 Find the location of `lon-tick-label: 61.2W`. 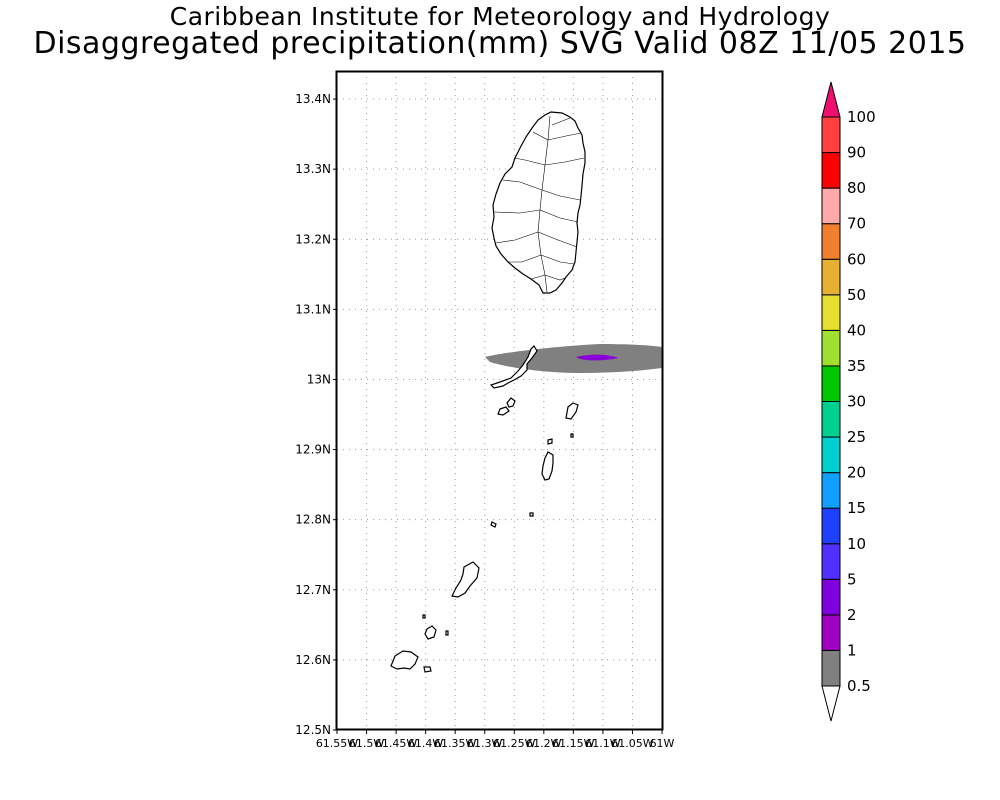

lon-tick-label: 61.2W is located at coordinates (543, 743).